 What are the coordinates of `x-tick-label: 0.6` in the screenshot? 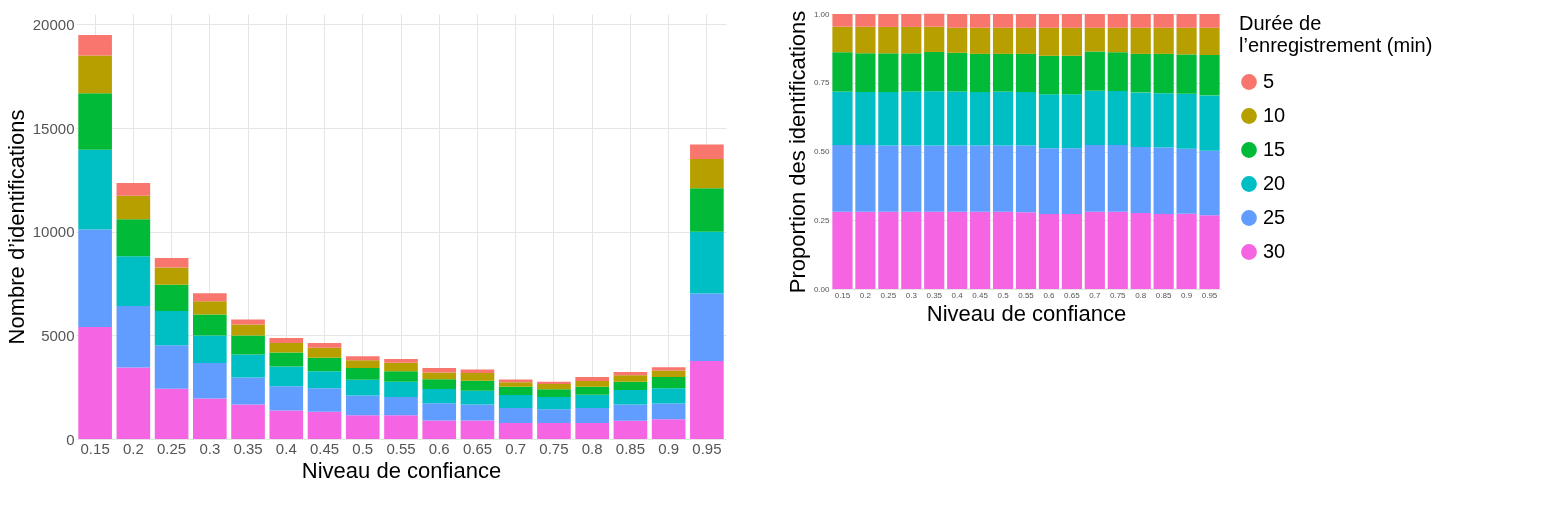 It's located at (1049, 295).